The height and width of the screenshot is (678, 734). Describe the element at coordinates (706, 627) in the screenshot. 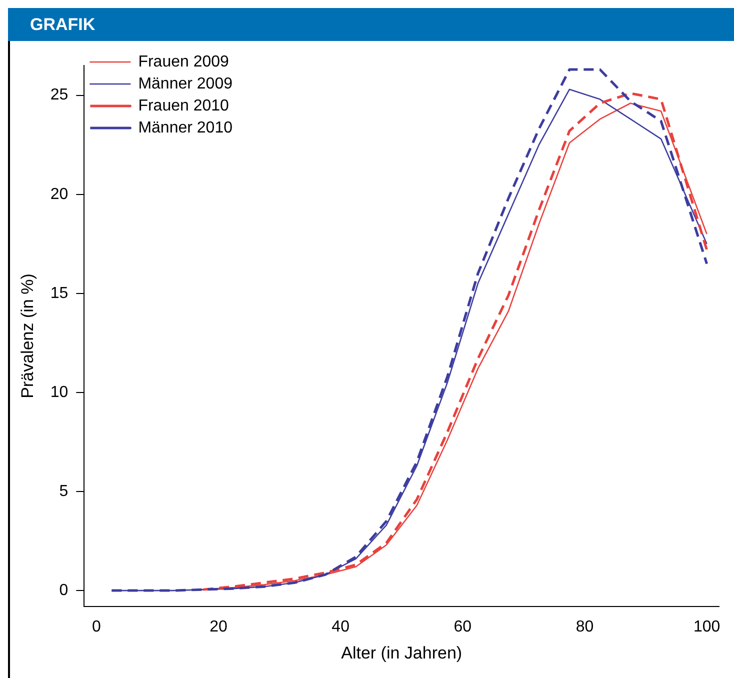

I see `x-tick-label: 100` at that location.